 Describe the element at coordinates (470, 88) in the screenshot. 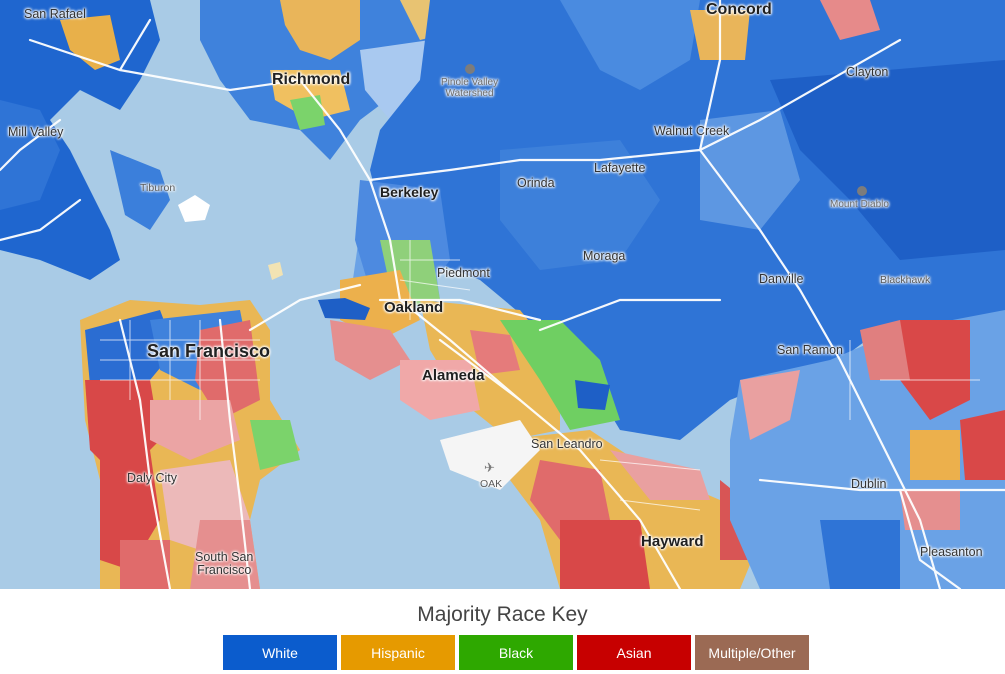

I see `label-pinole-valley: Pinole Valley Watershed` at that location.